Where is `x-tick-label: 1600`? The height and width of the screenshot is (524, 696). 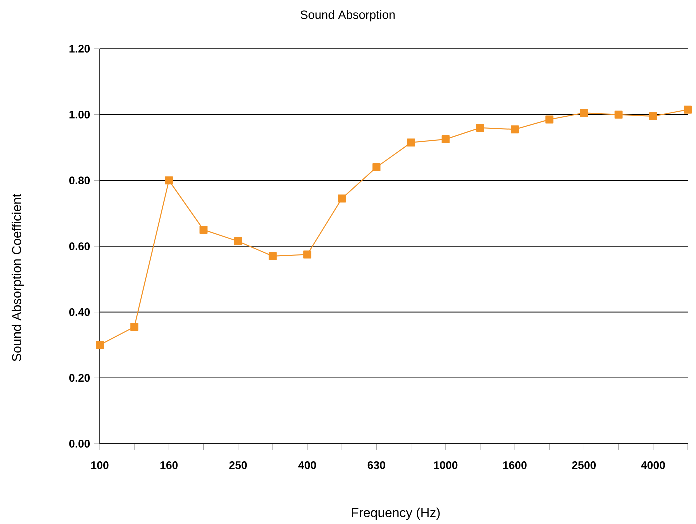
x-tick-label: 1600 is located at coordinates (515, 466).